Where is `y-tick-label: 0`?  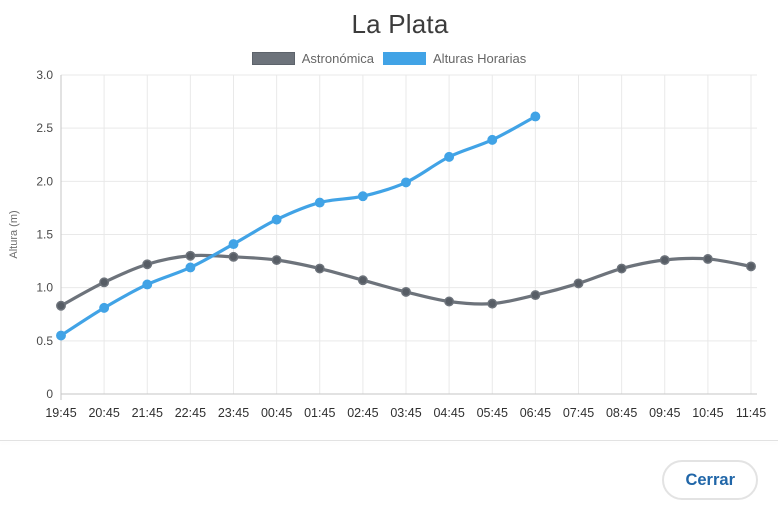
y-tick-label: 0 is located at coordinates (49, 394).